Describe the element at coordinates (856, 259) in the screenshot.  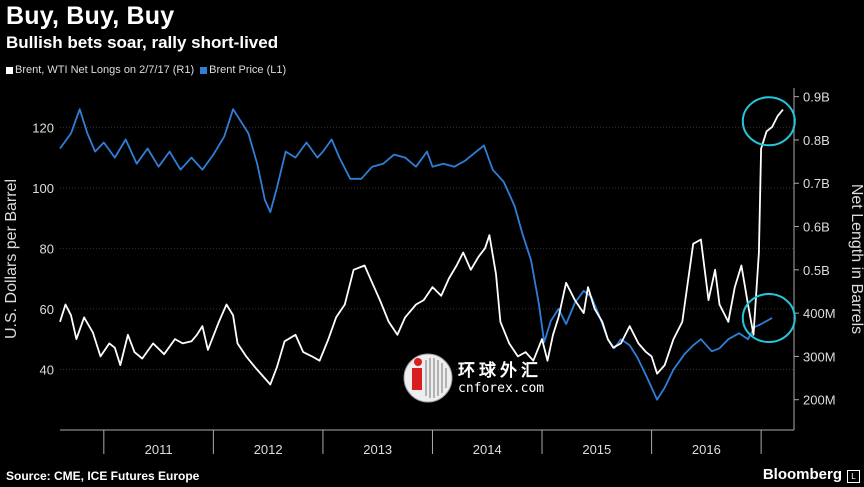
I see `y-right-axis-title: Net Length in Barrels` at that location.